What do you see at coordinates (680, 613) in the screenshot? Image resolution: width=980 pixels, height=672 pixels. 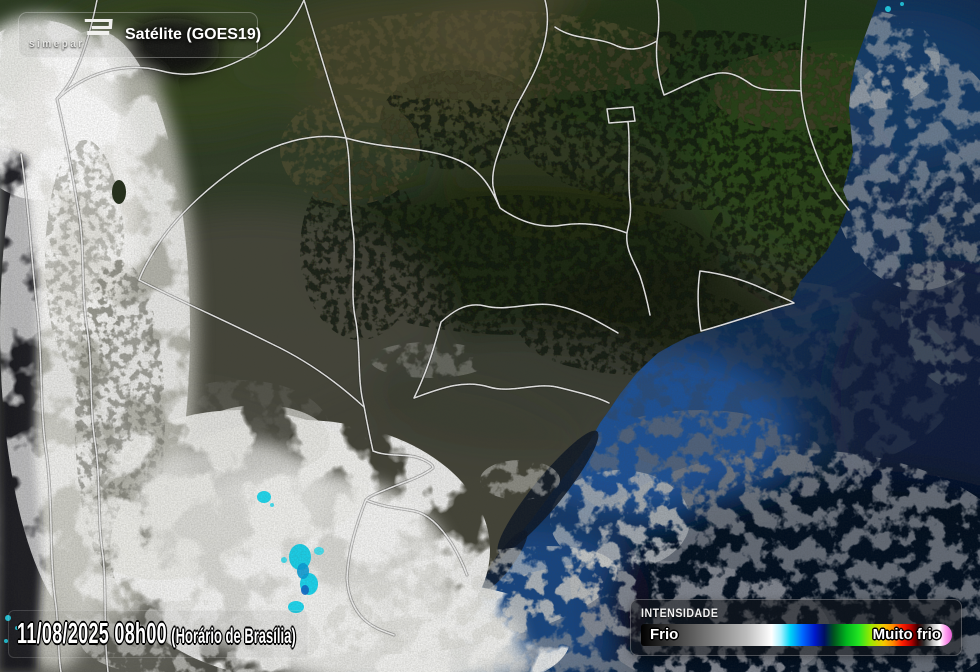 I see `legend-title: INTENSIDADE` at bounding box center [680, 613].